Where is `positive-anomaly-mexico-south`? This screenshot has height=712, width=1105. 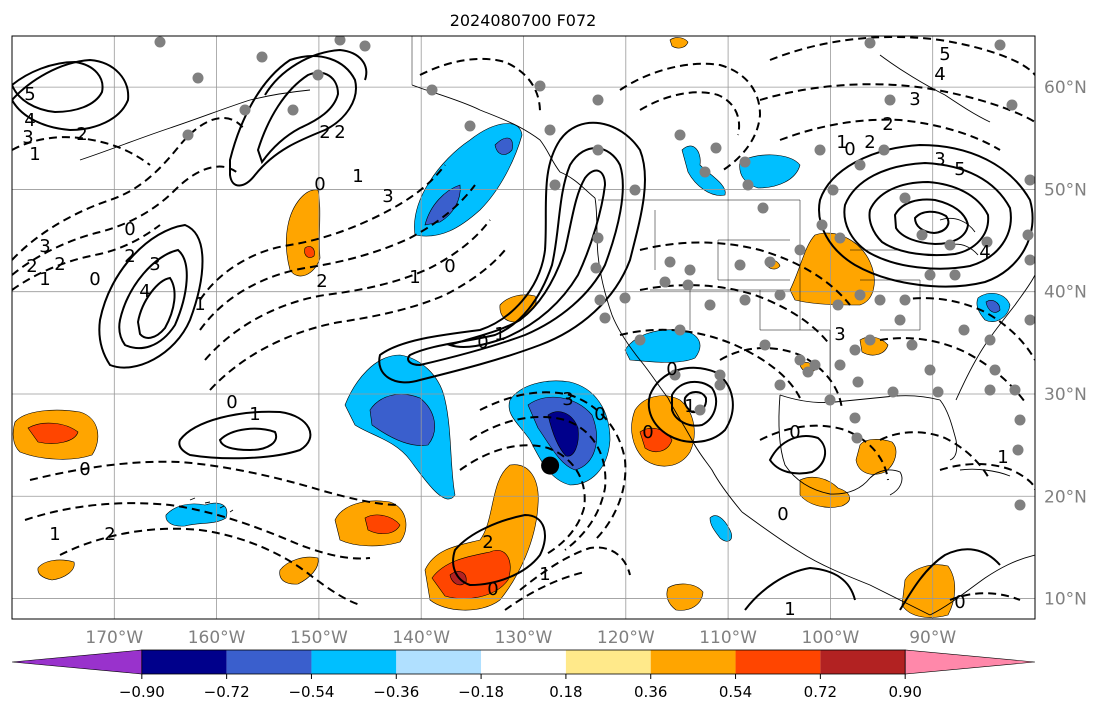
positive-anomaly-mexico-south is located at coordinates (824, 492).